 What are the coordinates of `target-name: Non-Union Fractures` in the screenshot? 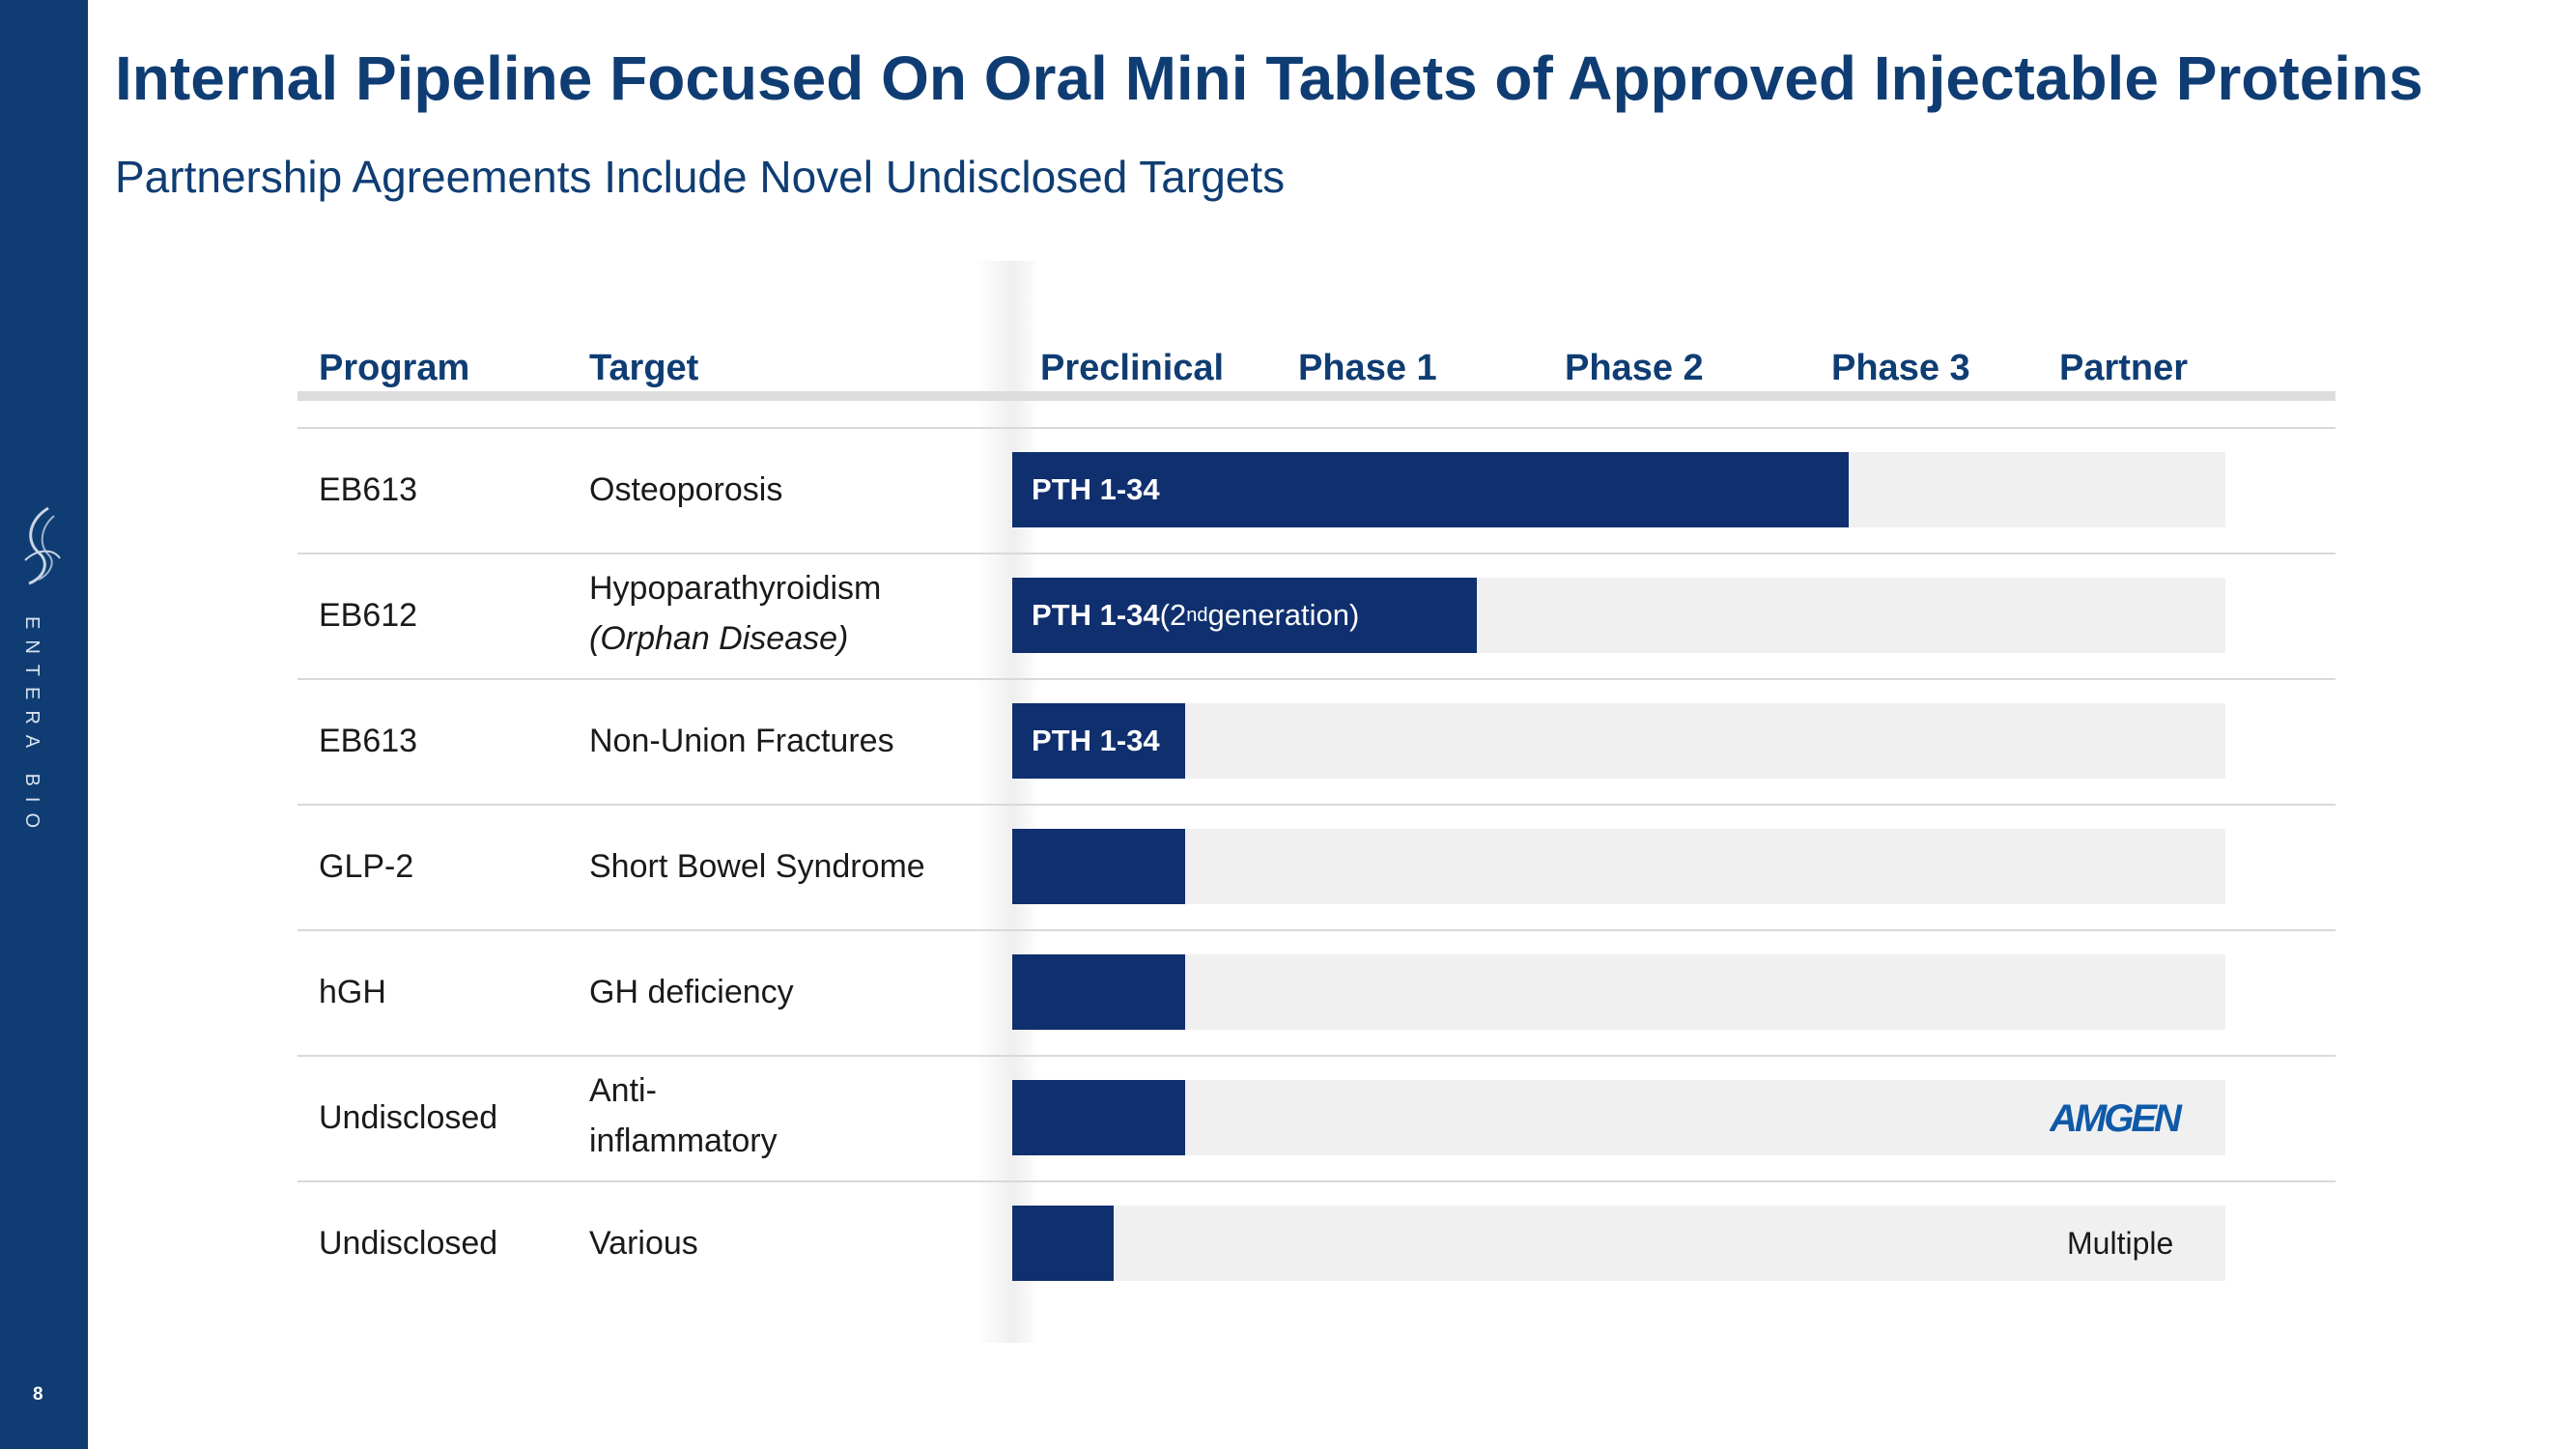 It's located at (741, 741).